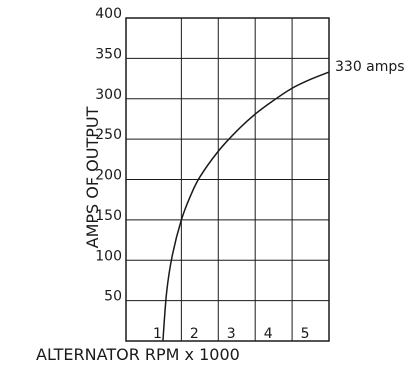 Image resolution: width=419 pixels, height=368 pixels. Describe the element at coordinates (370, 67) in the screenshot. I see `annotation-330-amps: 330 amps` at that location.